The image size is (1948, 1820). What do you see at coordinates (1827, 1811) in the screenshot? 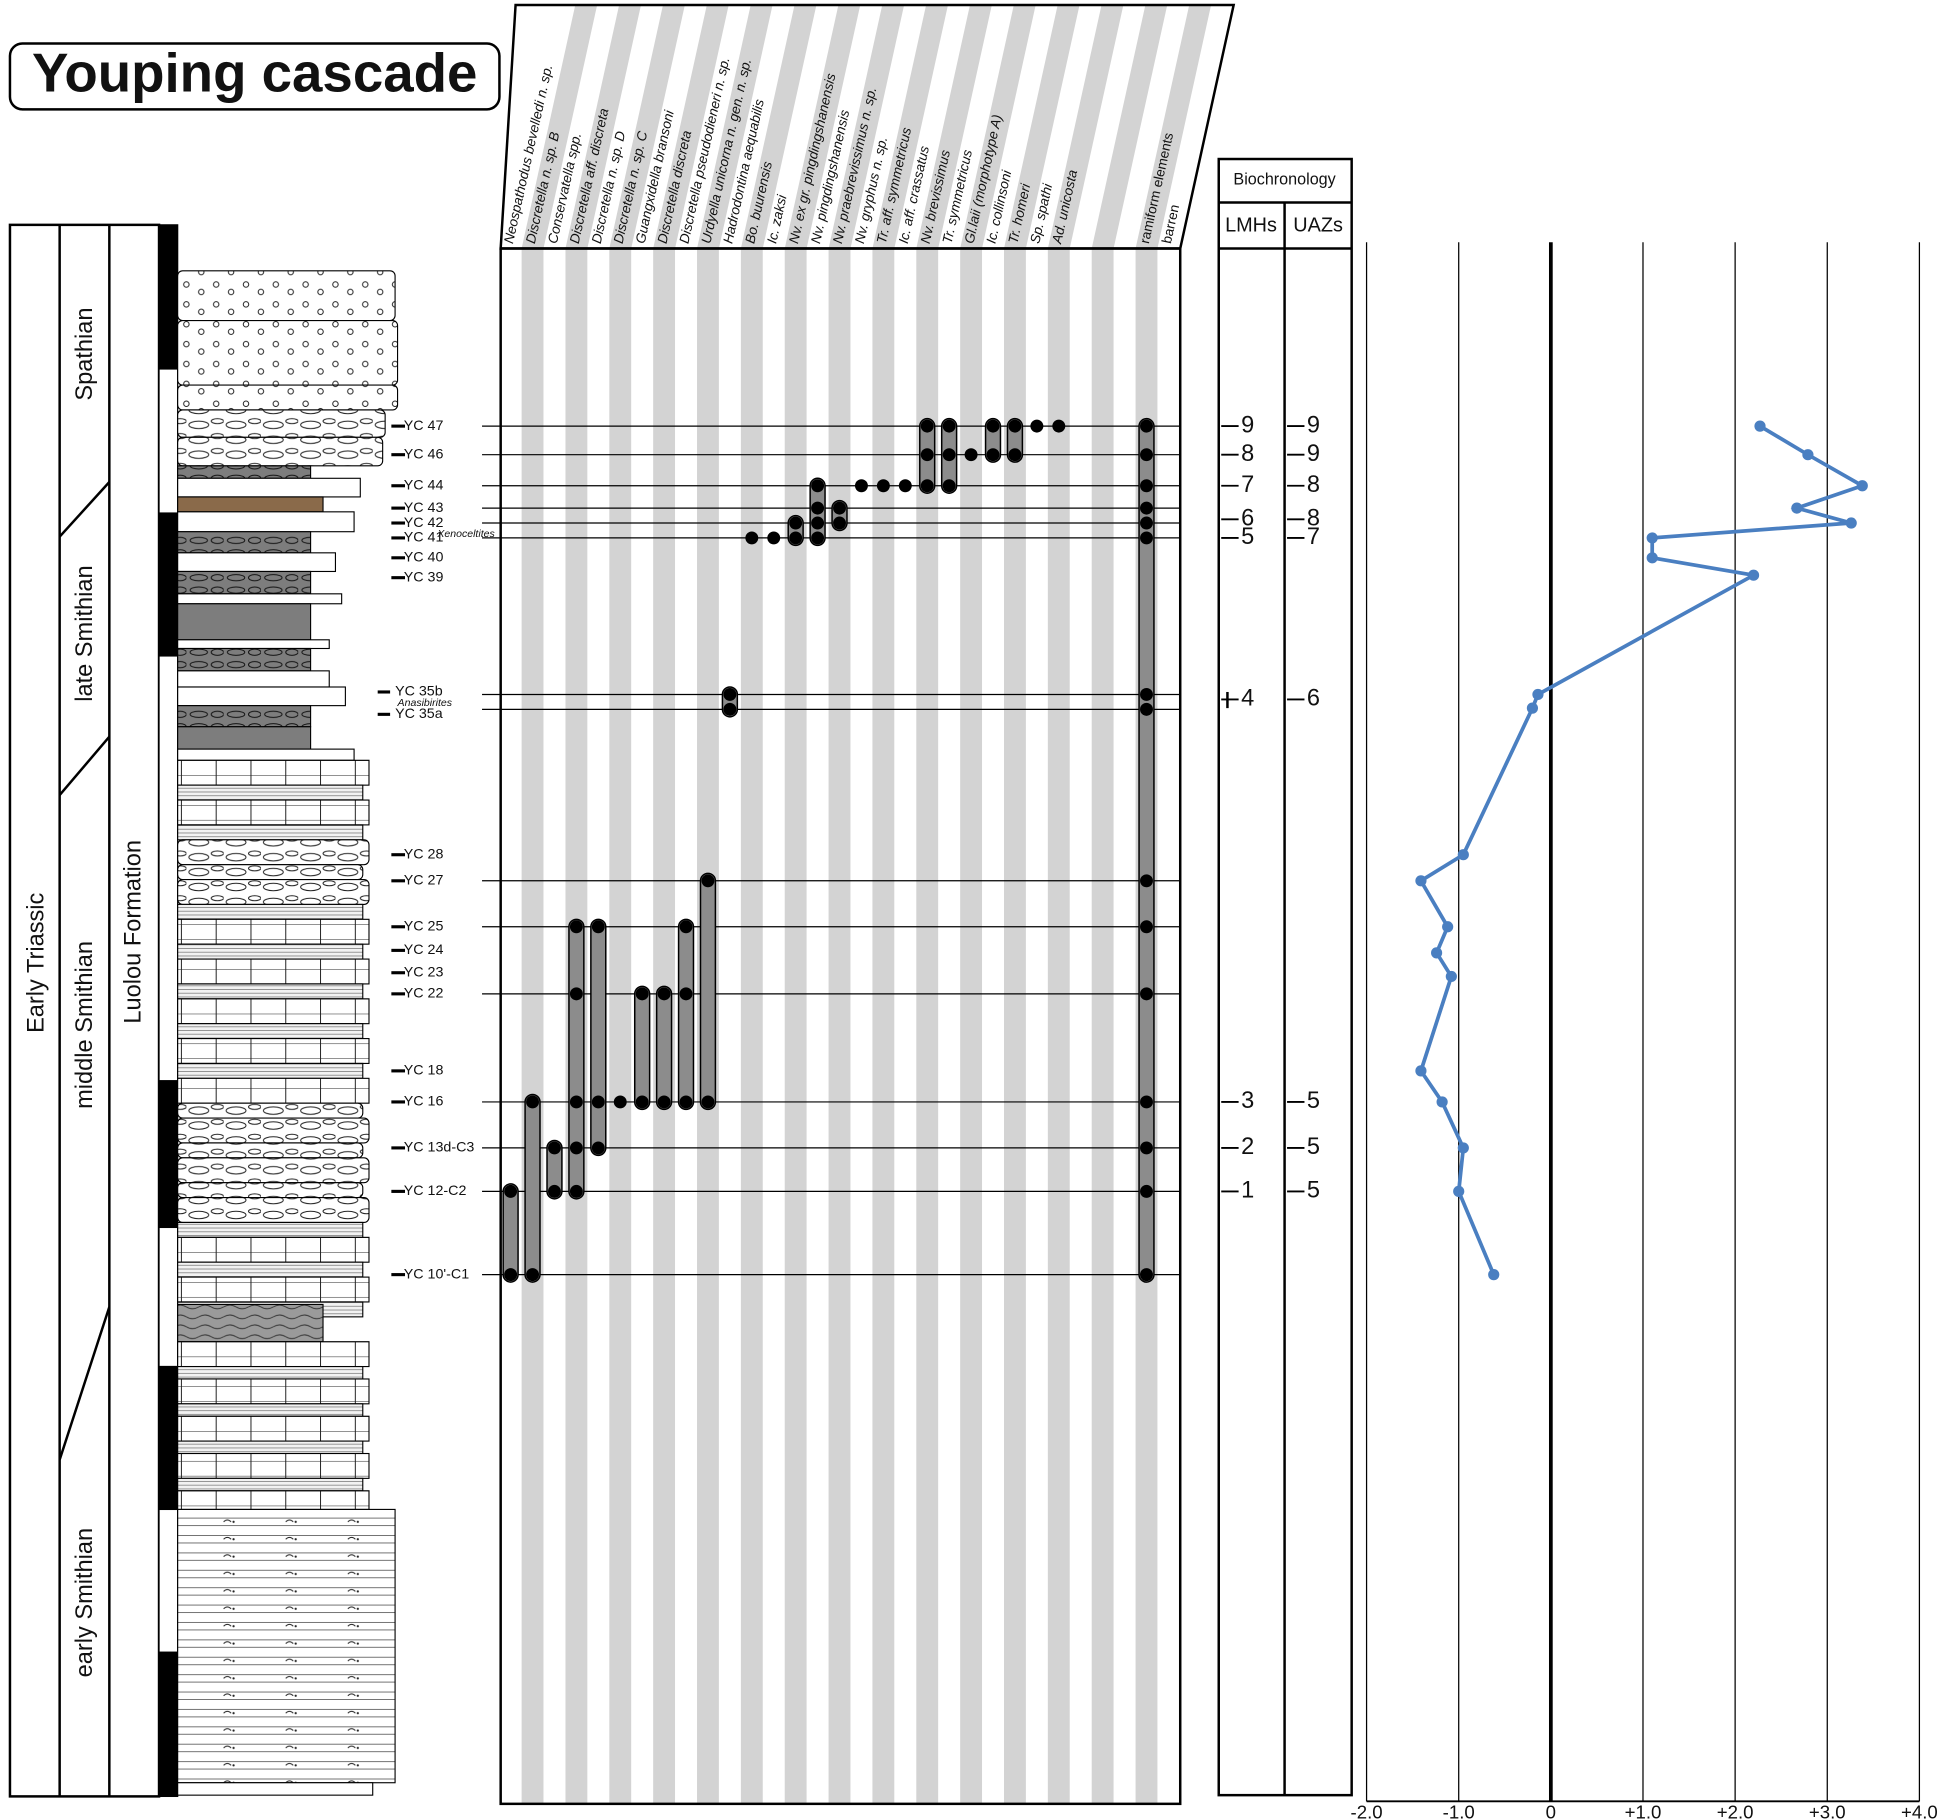
I see `x-tick-label: +3.0` at bounding box center [1827, 1811].